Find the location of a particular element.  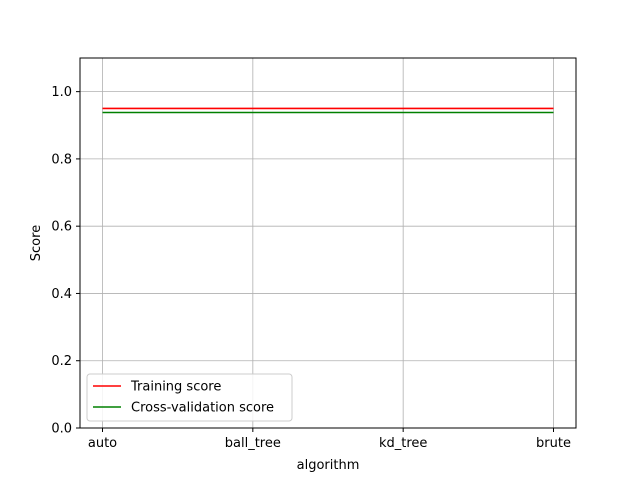

y-axis-label: Score is located at coordinates (36, 243).